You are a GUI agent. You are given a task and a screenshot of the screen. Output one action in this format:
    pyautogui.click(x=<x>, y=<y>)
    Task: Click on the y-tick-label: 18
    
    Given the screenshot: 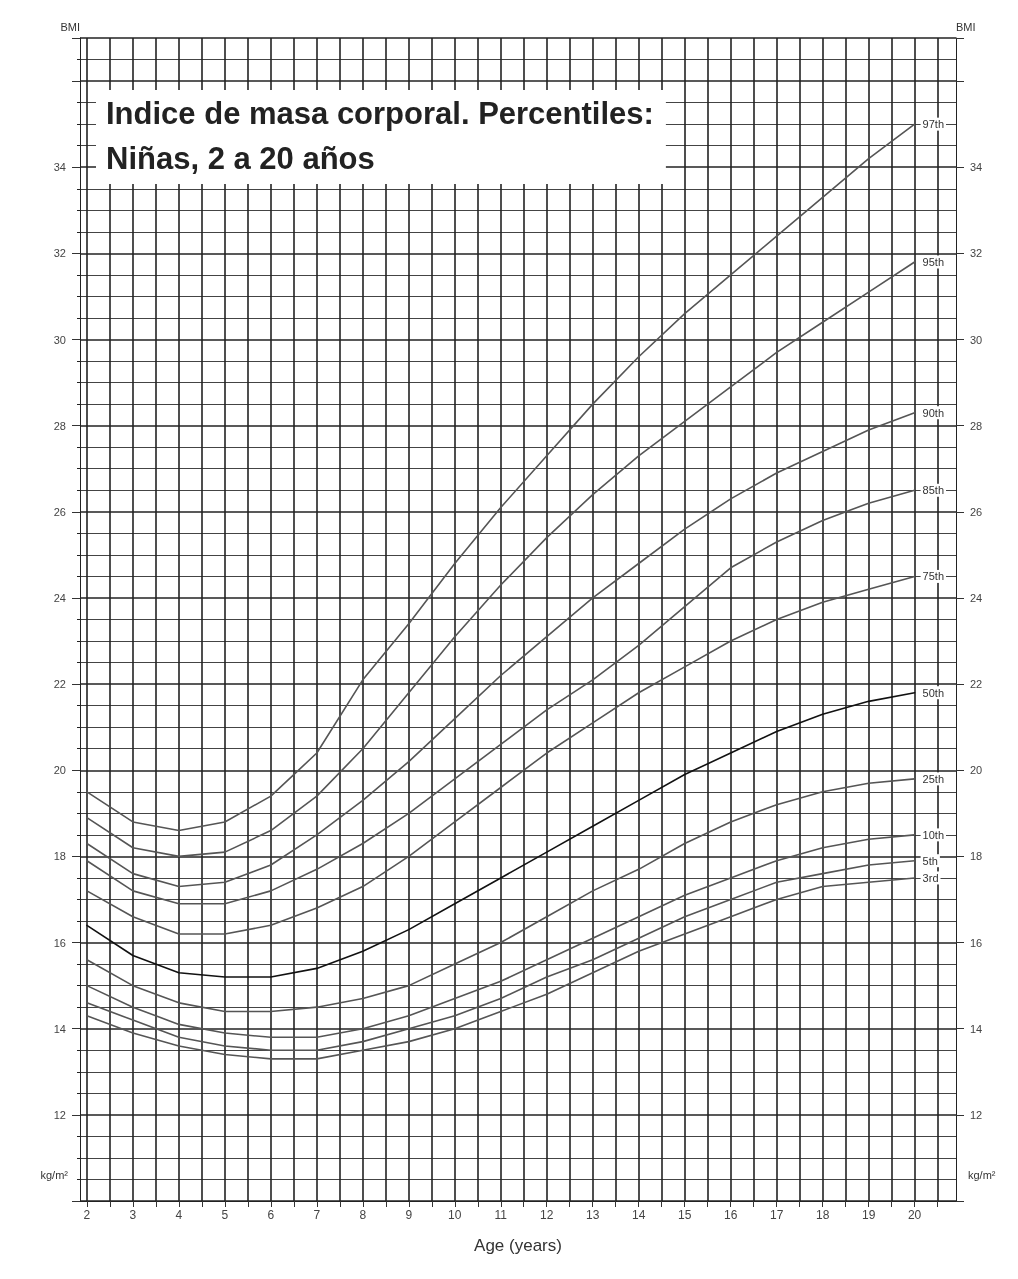 What is the action you would take?
    pyautogui.click(x=59, y=856)
    